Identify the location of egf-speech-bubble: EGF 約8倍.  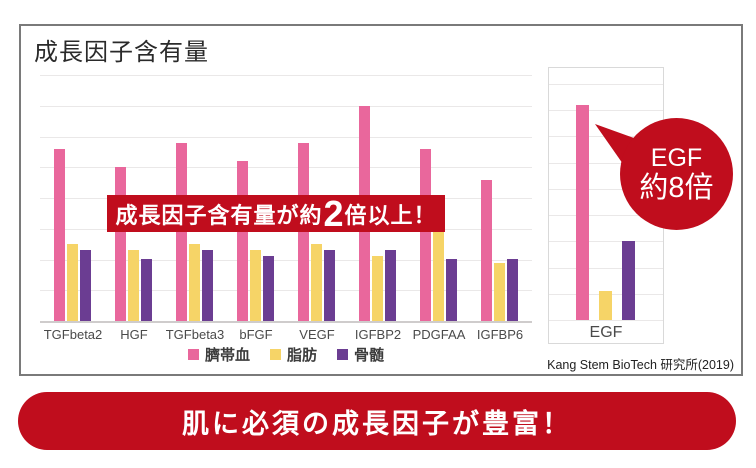
(676, 174).